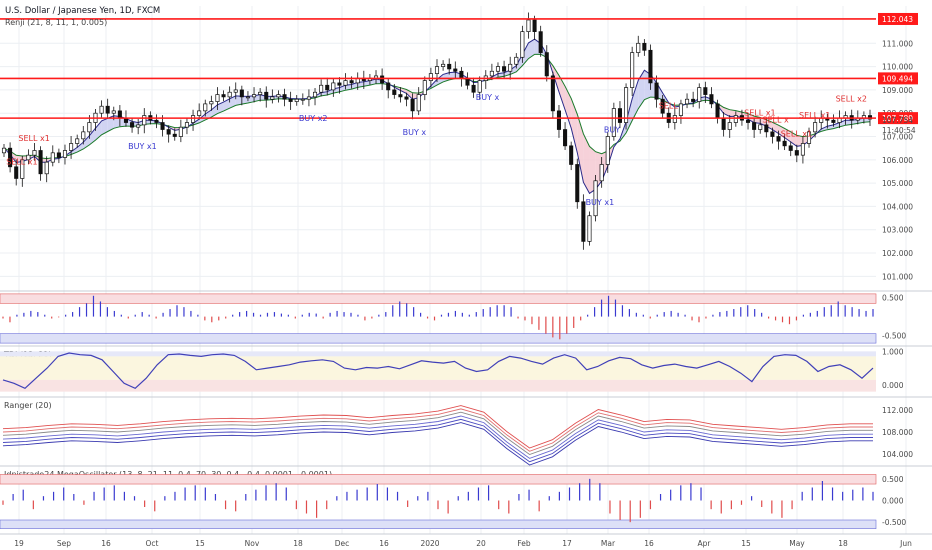 This screenshot has height=550, width=932. What do you see at coordinates (893, 501) in the screenshot?
I see `mega-tick-label: 0.000` at bounding box center [893, 501].